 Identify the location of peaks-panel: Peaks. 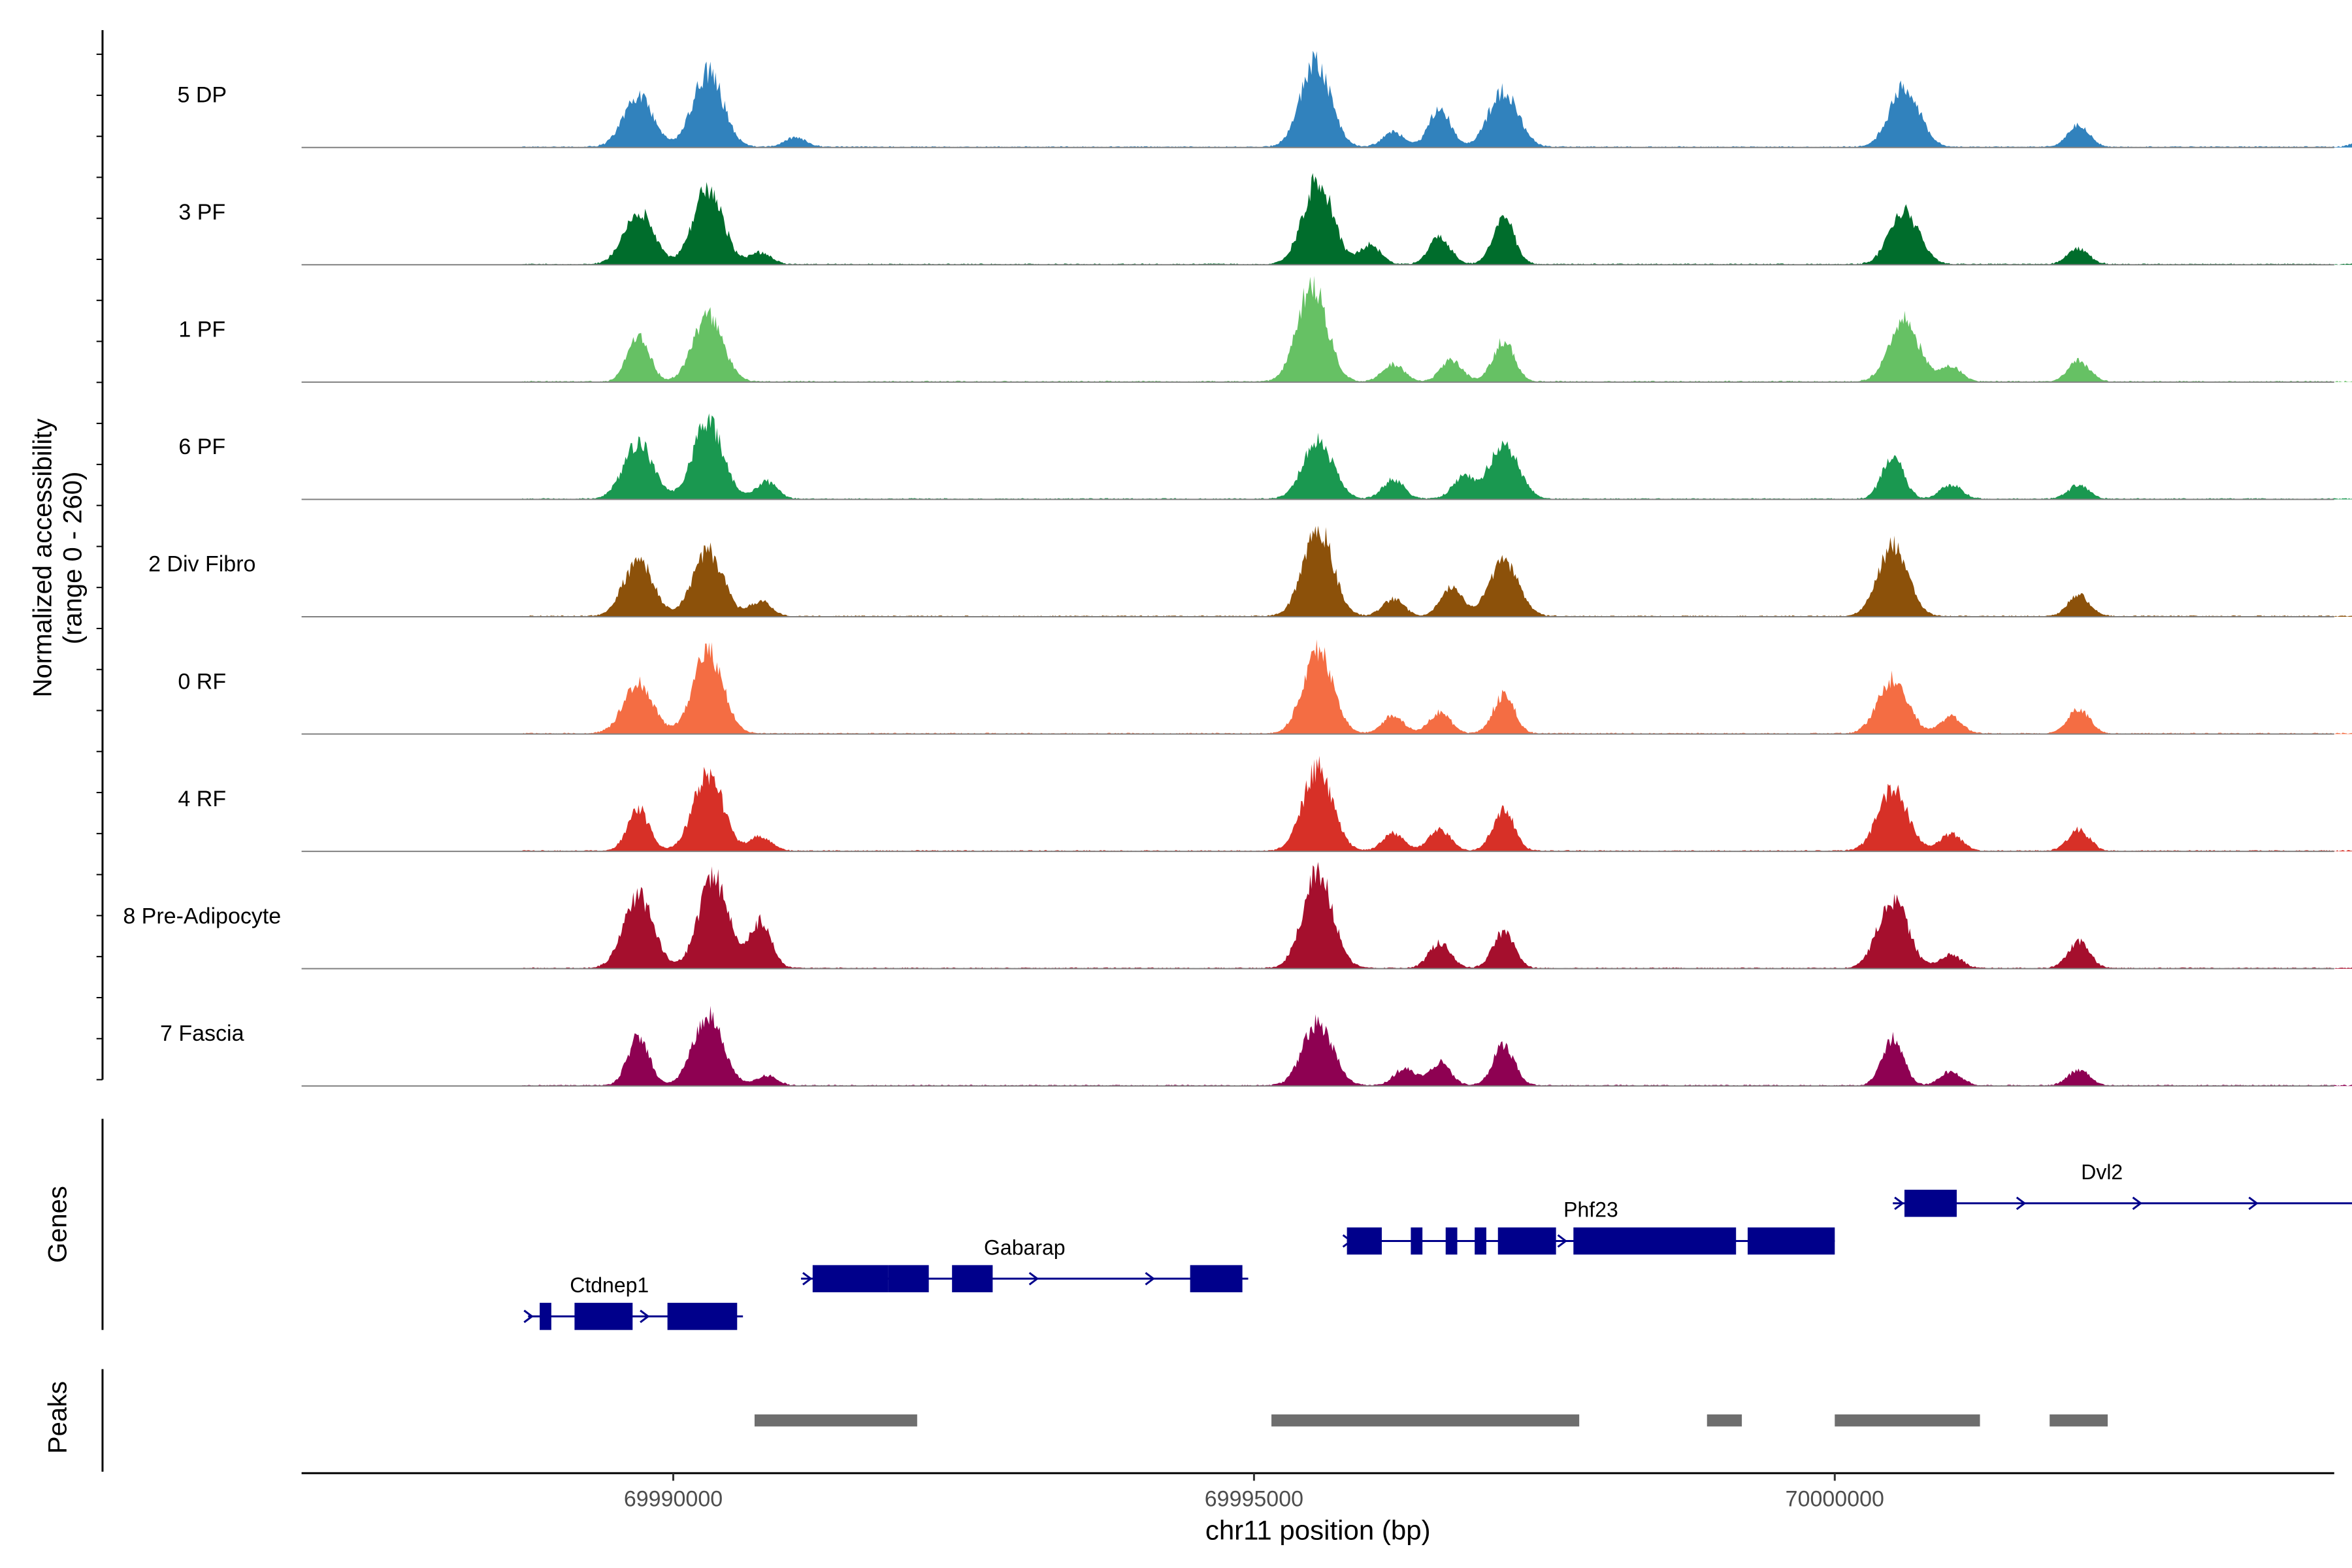
(1076, 1420).